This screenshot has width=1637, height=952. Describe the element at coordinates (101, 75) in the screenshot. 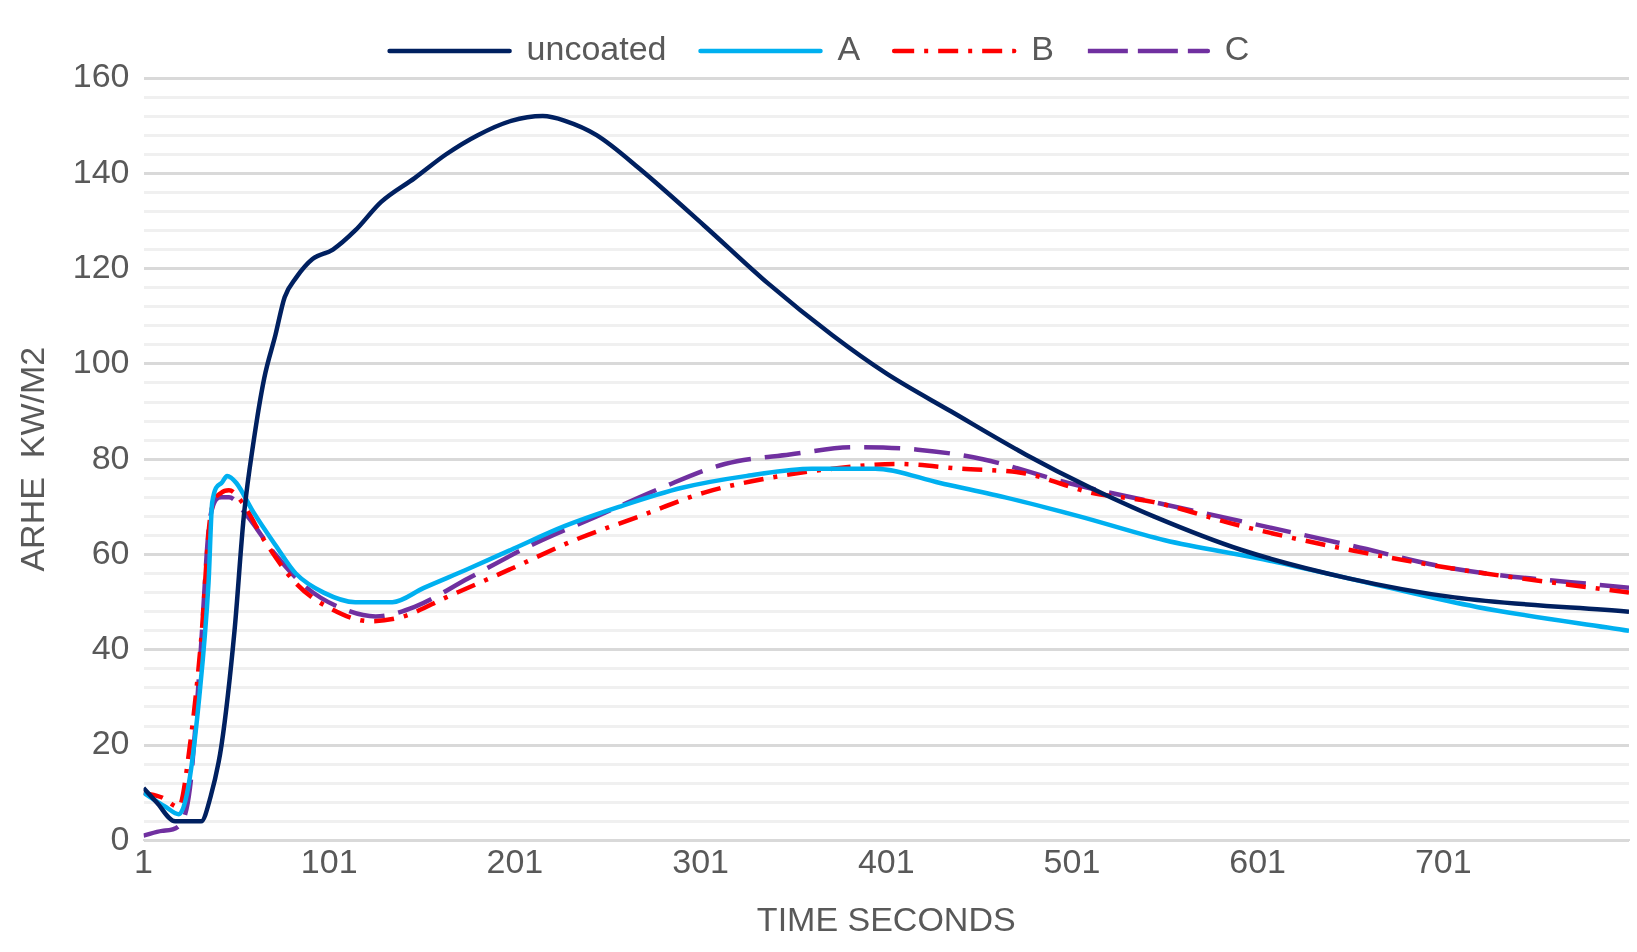

I see `y-tick-label: 160` at that location.